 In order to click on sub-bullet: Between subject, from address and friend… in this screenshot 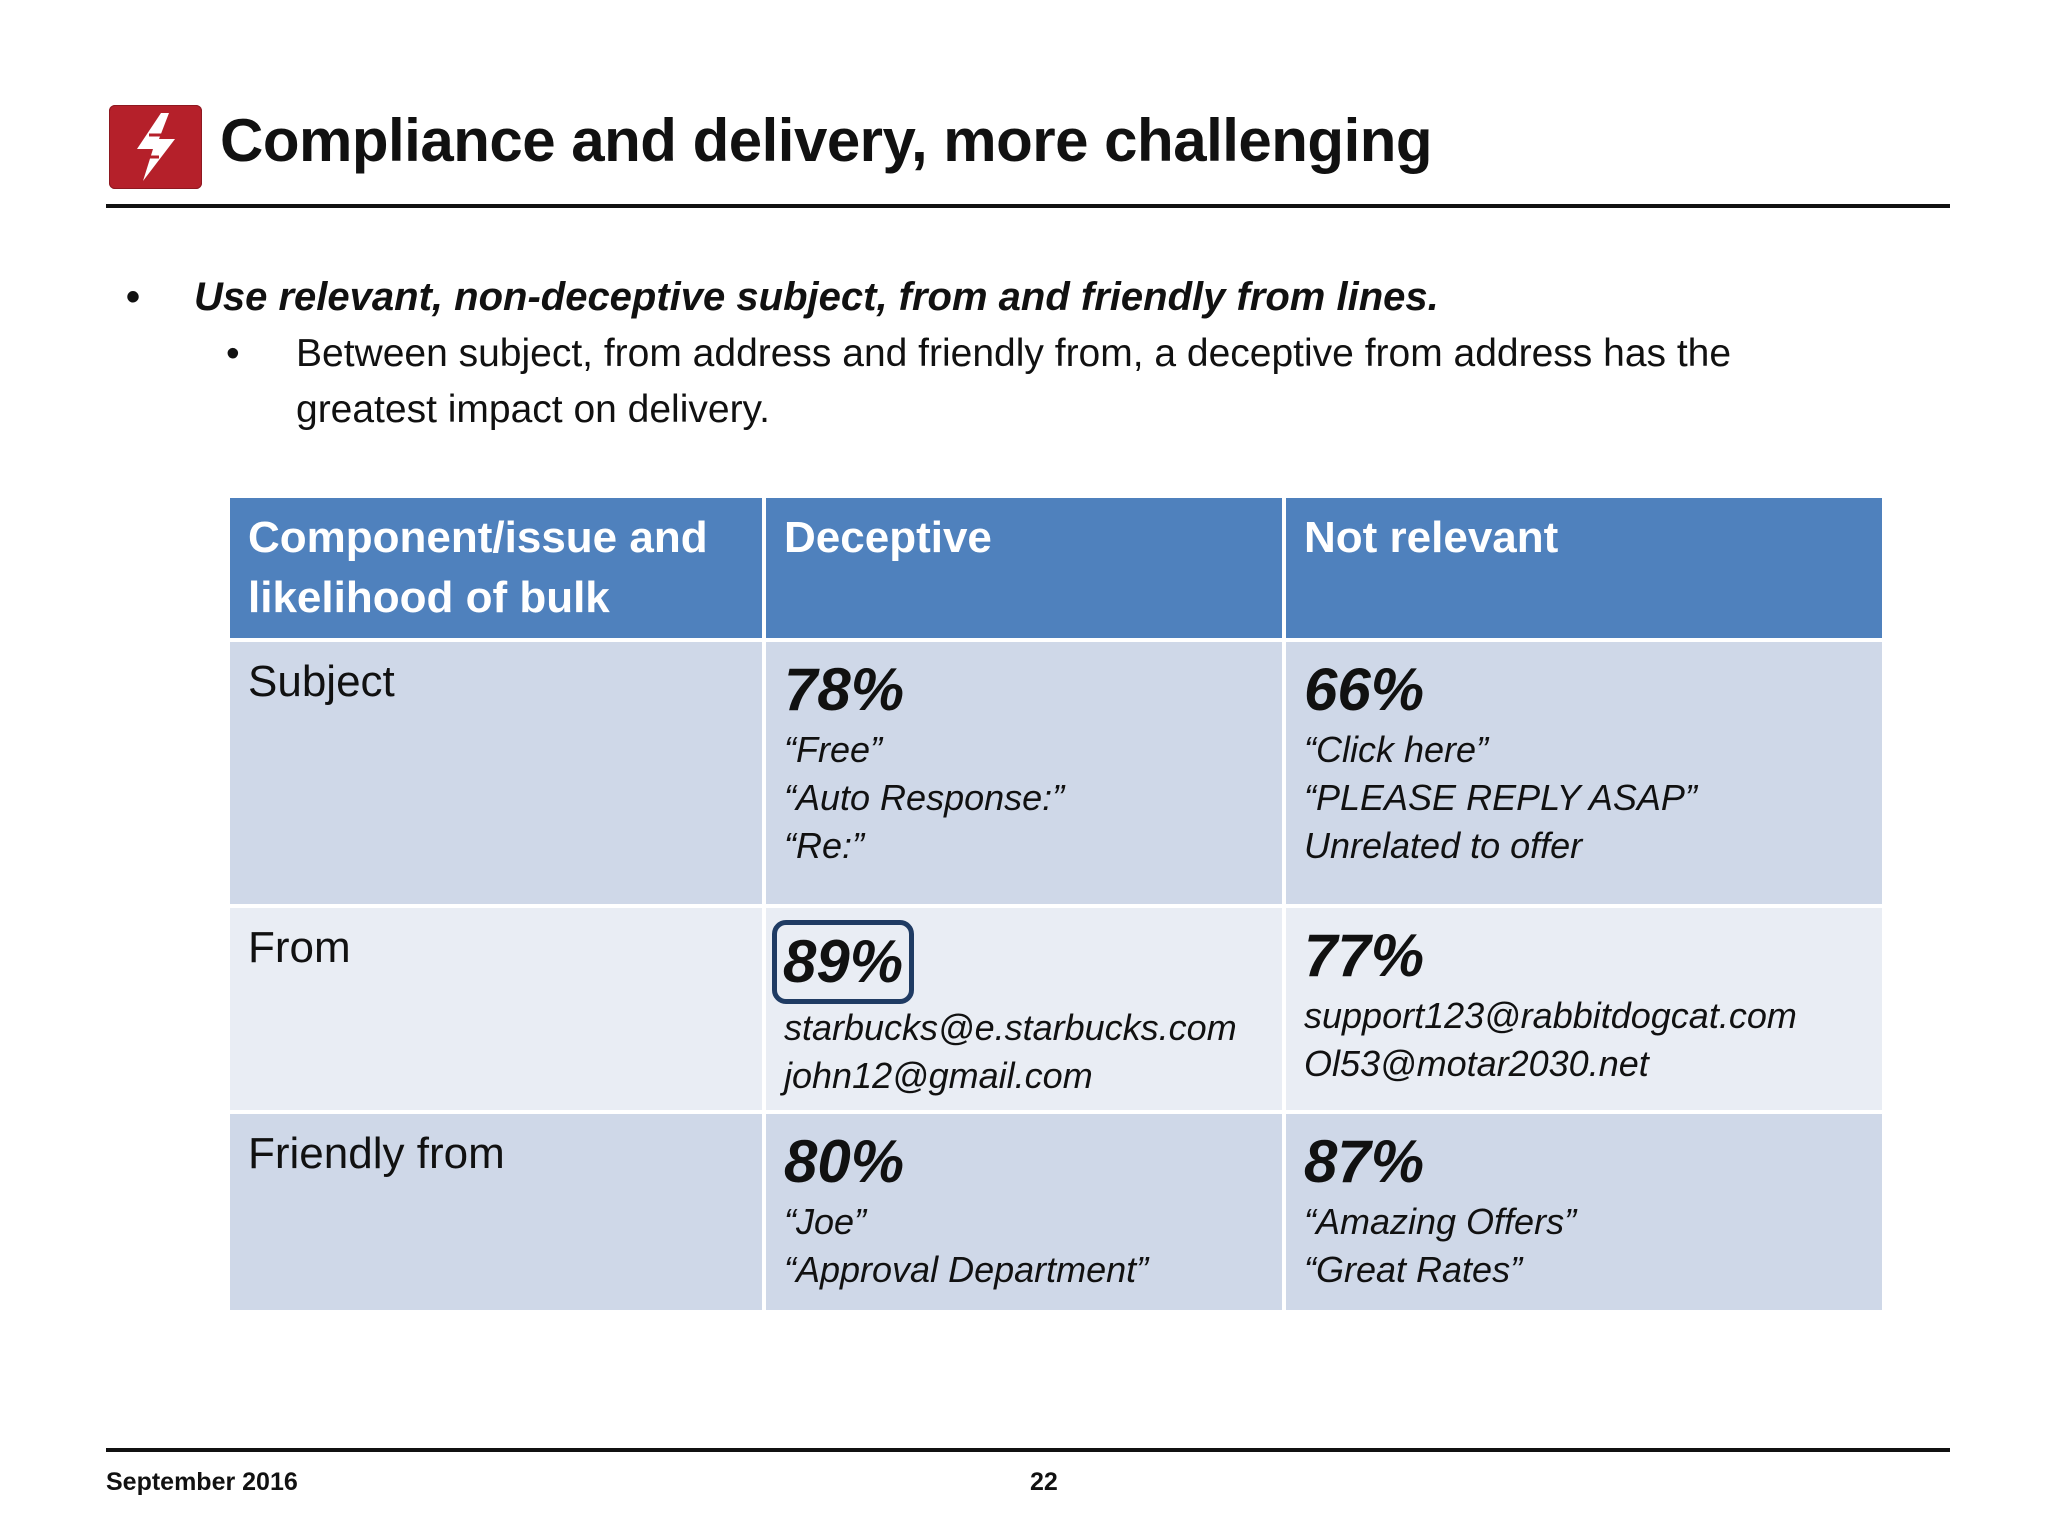, I will do `click(1041, 382)`.